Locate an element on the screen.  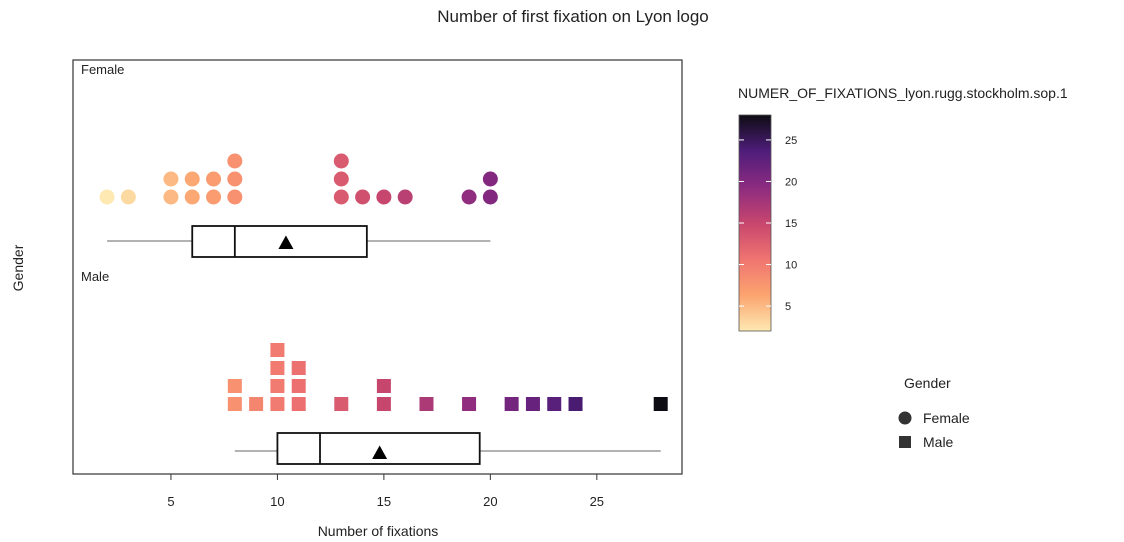
legend-square-icon is located at coordinates (905, 442).